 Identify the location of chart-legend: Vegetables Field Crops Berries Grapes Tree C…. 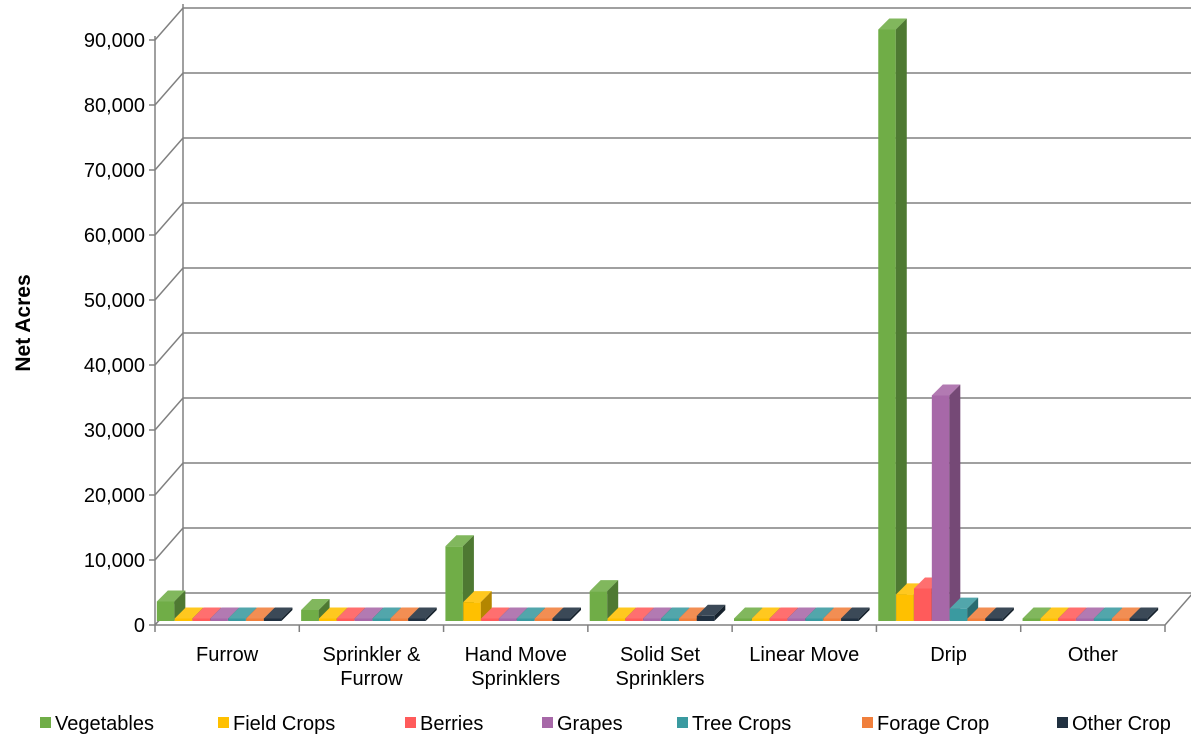
(605, 724).